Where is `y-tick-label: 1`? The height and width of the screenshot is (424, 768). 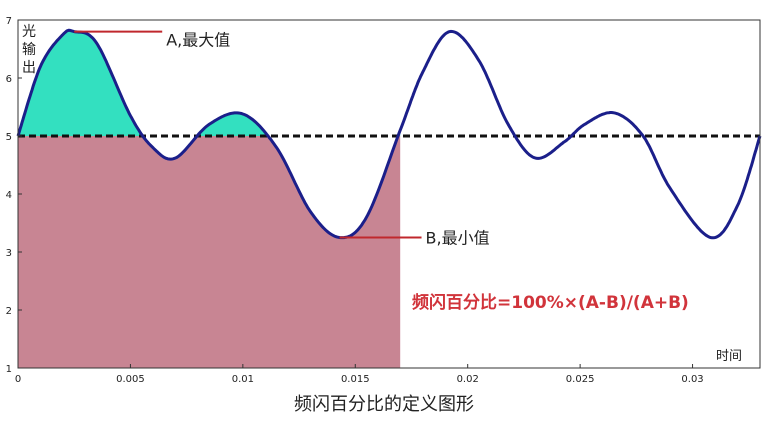
y-tick-label: 1 is located at coordinates (9, 369).